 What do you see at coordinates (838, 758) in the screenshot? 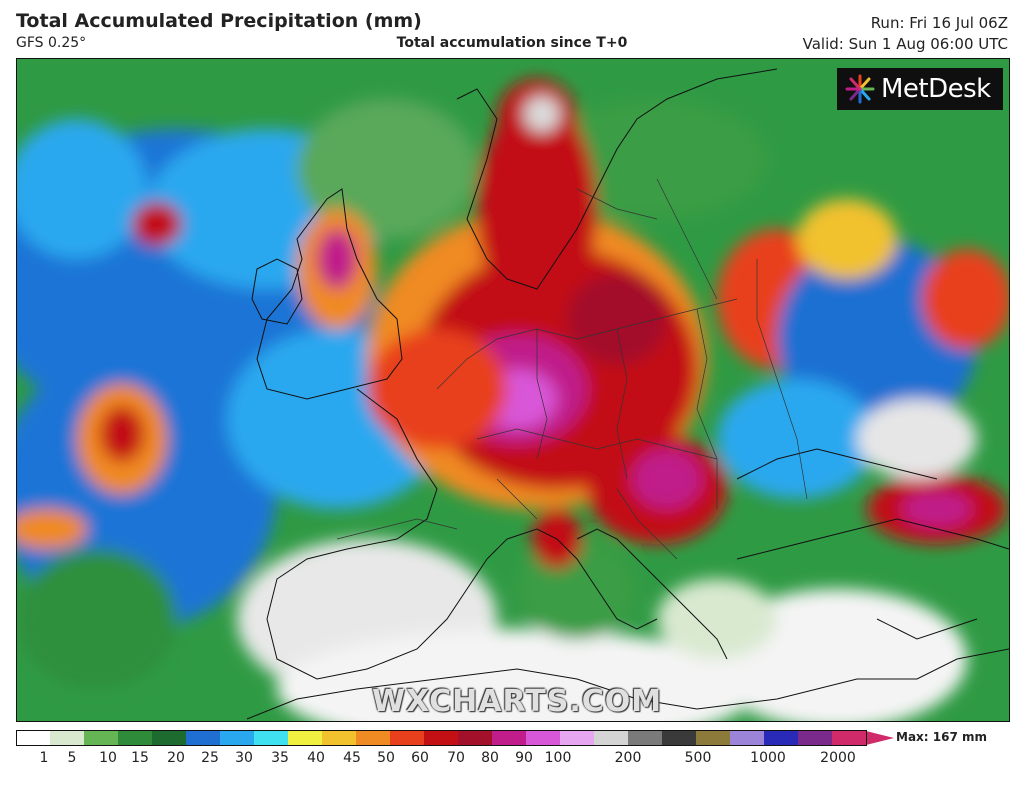
I see `colorbar-tick-label: 2000` at bounding box center [838, 758].